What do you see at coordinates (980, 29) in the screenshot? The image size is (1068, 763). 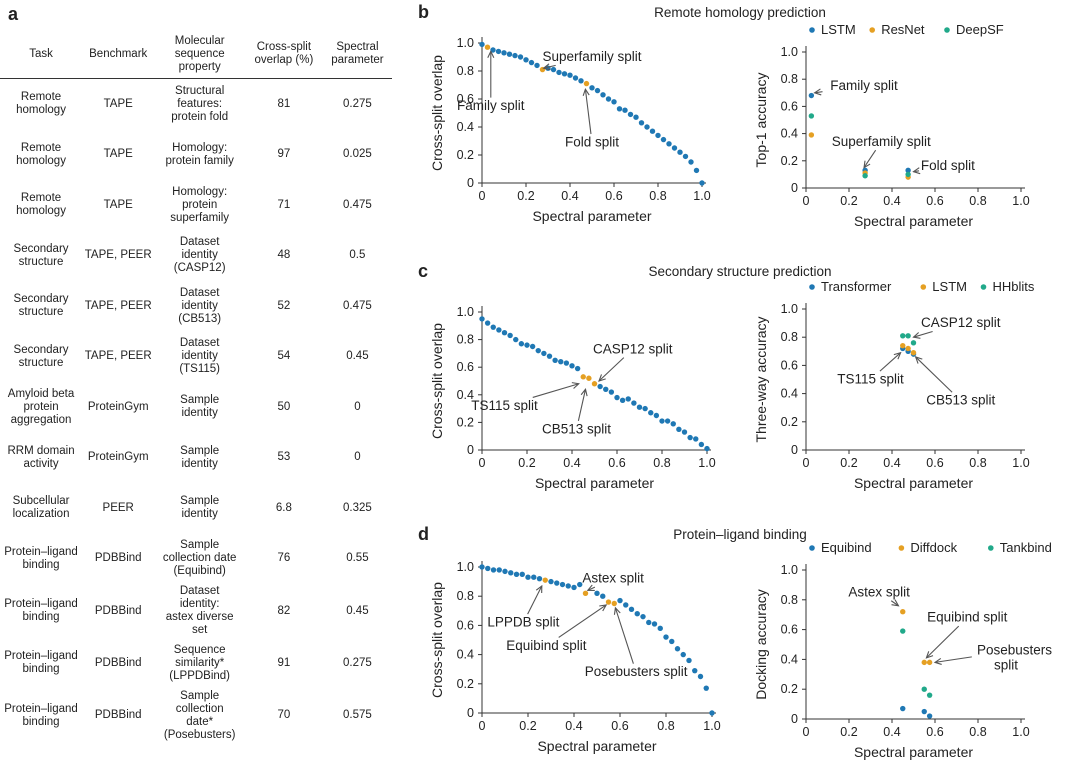 I see `legend-label: DeepSF` at bounding box center [980, 29].